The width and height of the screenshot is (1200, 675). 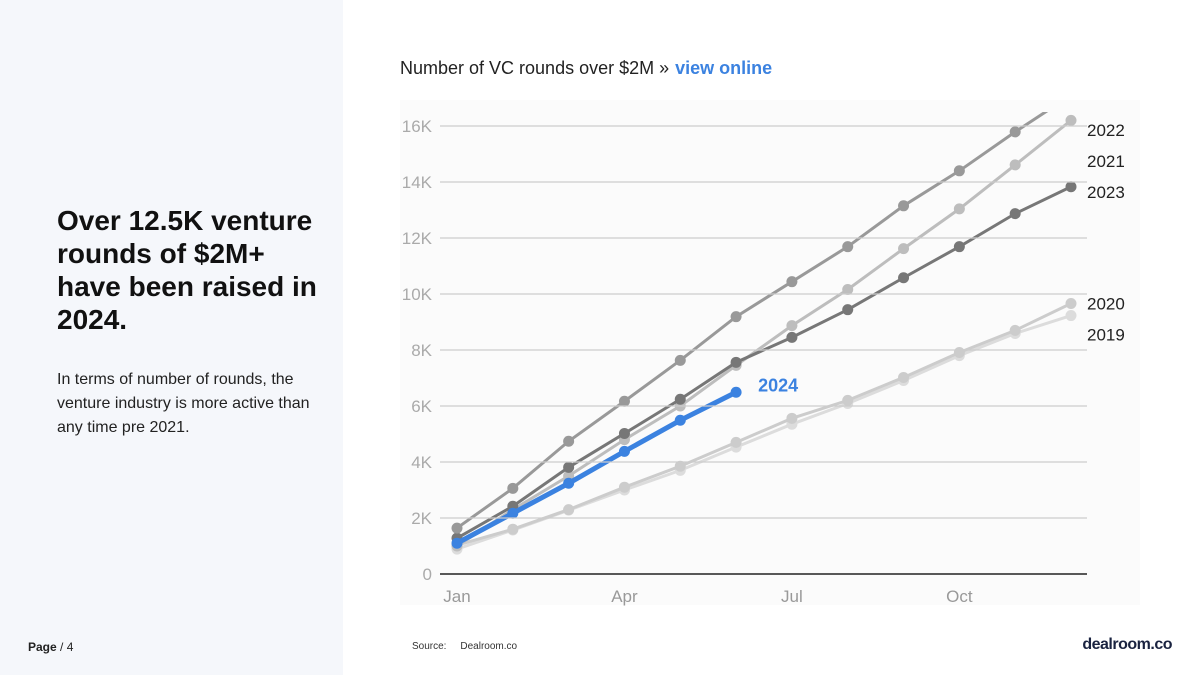 What do you see at coordinates (778, 385) in the screenshot?
I see `series-label: 2024` at bounding box center [778, 385].